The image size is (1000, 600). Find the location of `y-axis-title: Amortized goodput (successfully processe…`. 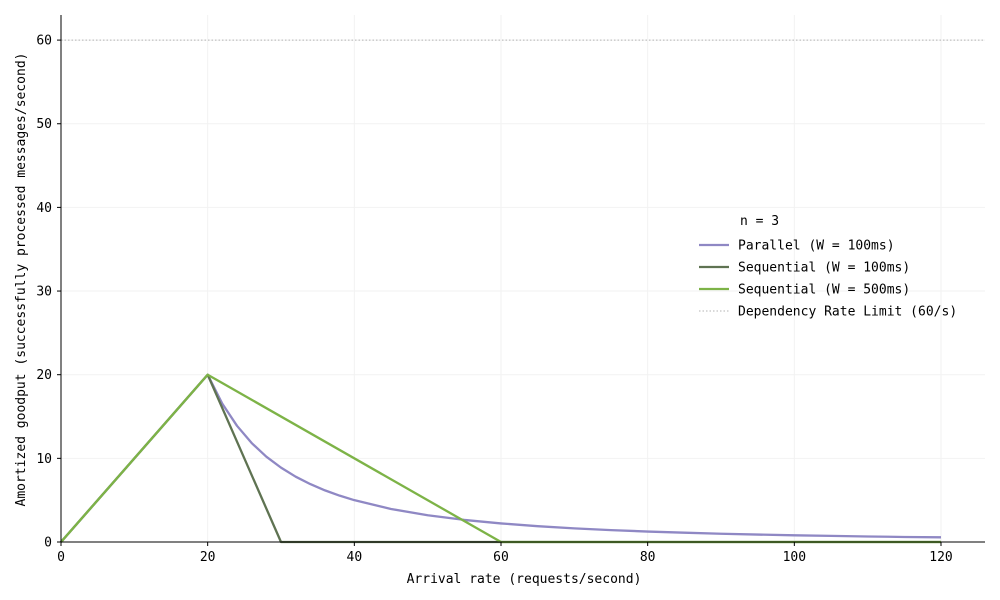

y-axis-title: Amortized goodput (successfully processe… is located at coordinates (21, 280).